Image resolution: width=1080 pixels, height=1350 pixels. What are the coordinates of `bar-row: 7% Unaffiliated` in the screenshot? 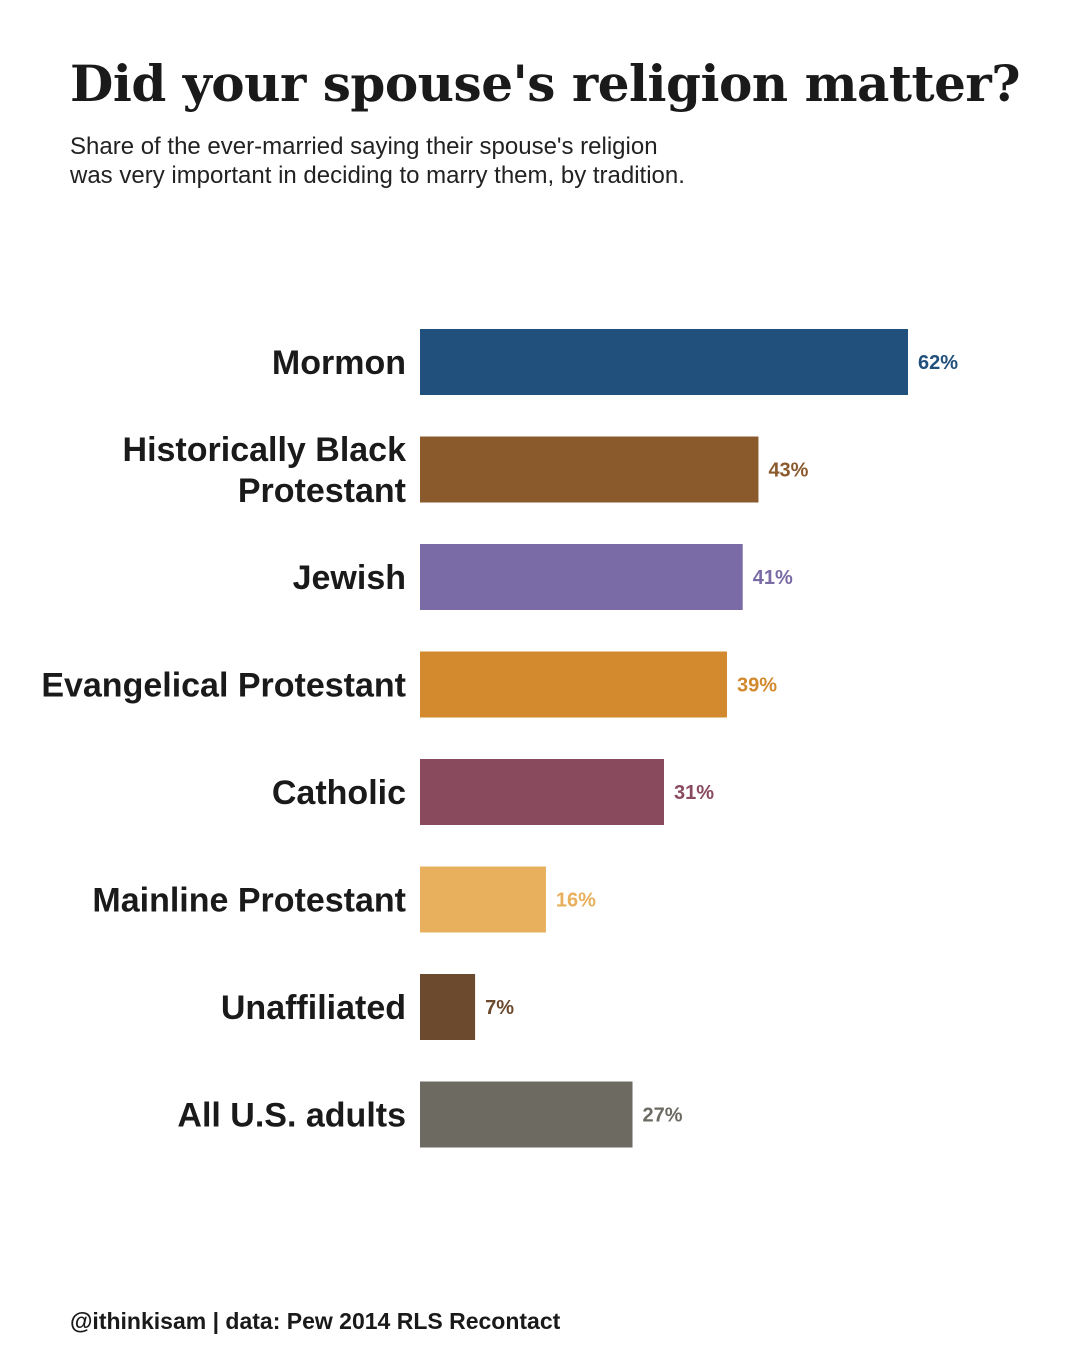 It's located at (367, 1007).